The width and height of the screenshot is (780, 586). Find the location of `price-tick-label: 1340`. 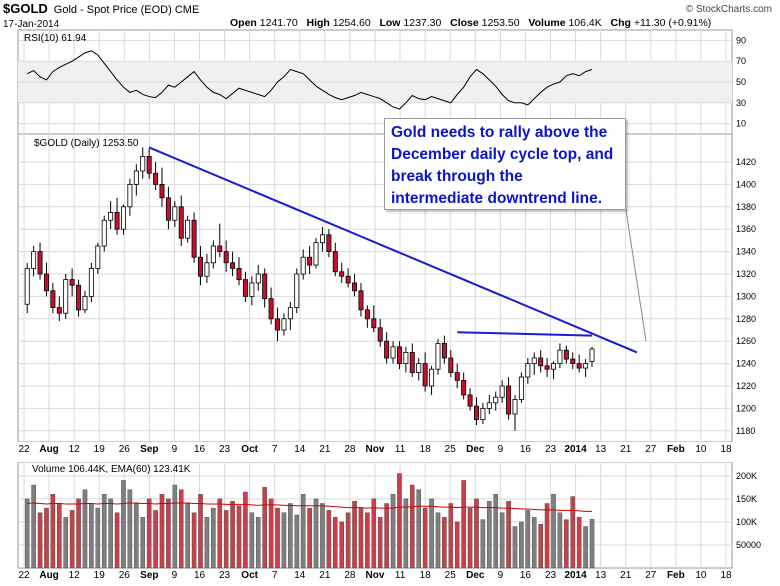

price-tick-label: 1340 is located at coordinates (746, 252).